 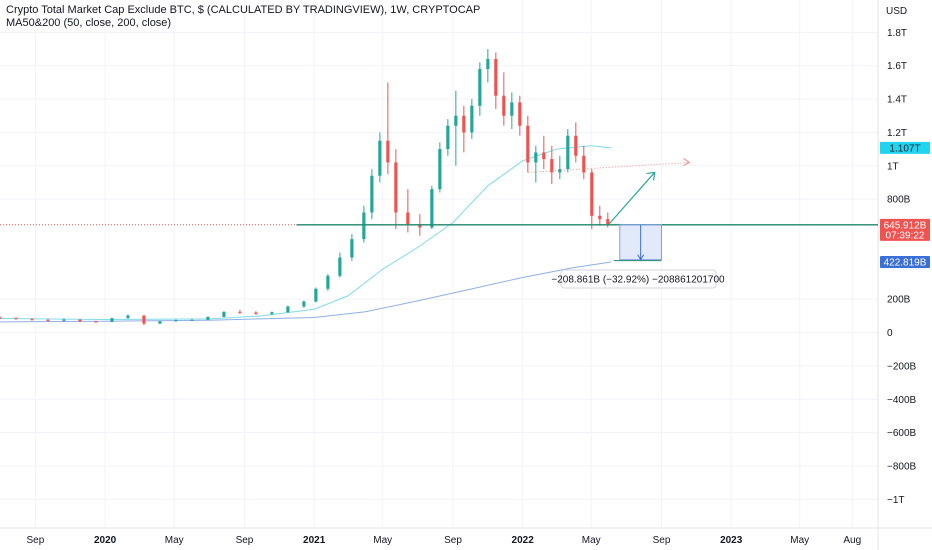 What do you see at coordinates (896, 11) in the screenshot?
I see `currency-label: USD` at bounding box center [896, 11].